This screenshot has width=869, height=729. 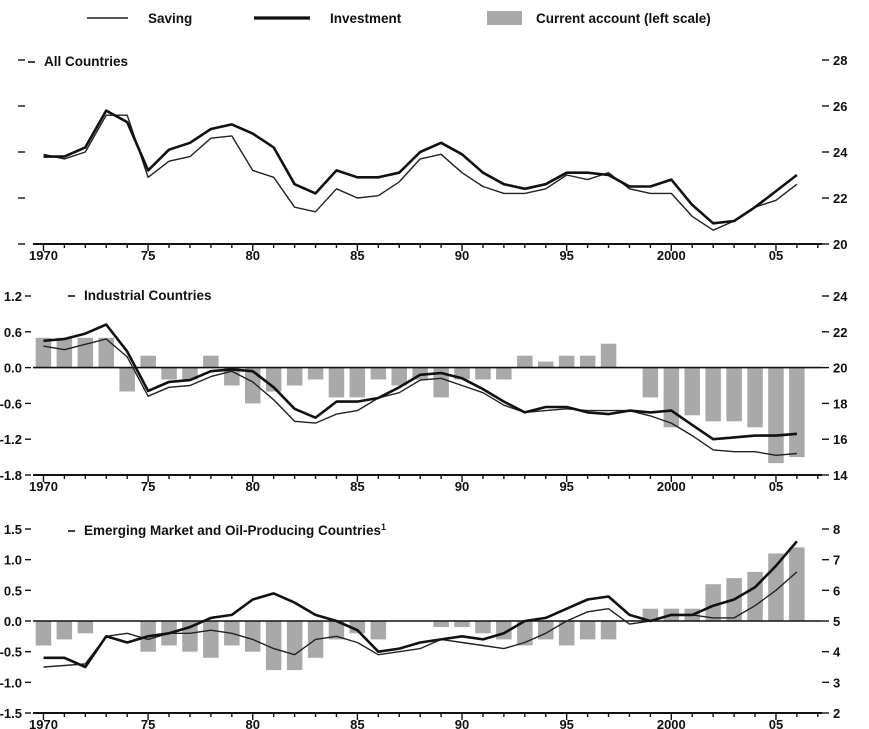 I want to click on left-tick-label: 0.5, so click(x=13, y=590).